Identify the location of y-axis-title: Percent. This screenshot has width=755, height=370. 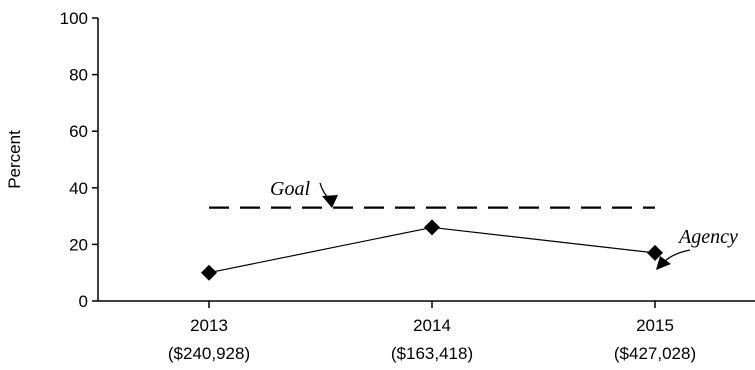
(14, 159).